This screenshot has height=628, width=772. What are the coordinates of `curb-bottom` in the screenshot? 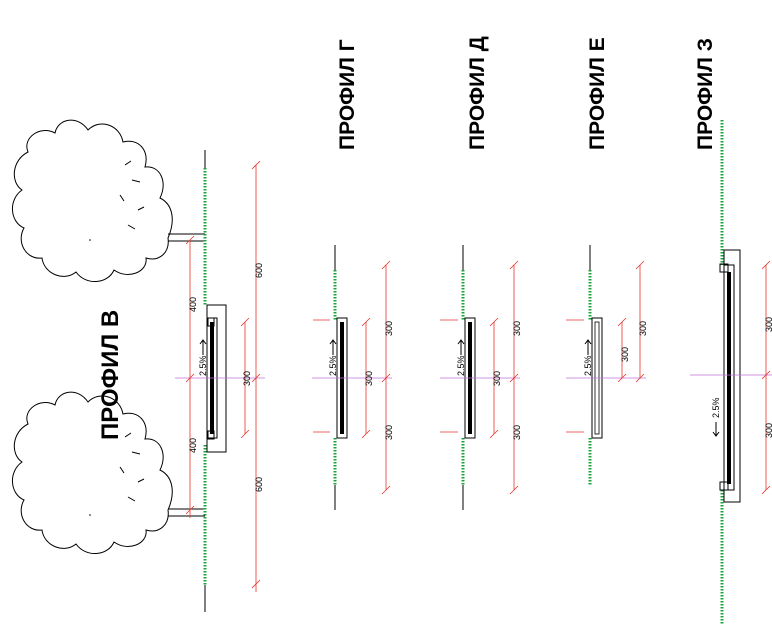 It's located at (211, 435).